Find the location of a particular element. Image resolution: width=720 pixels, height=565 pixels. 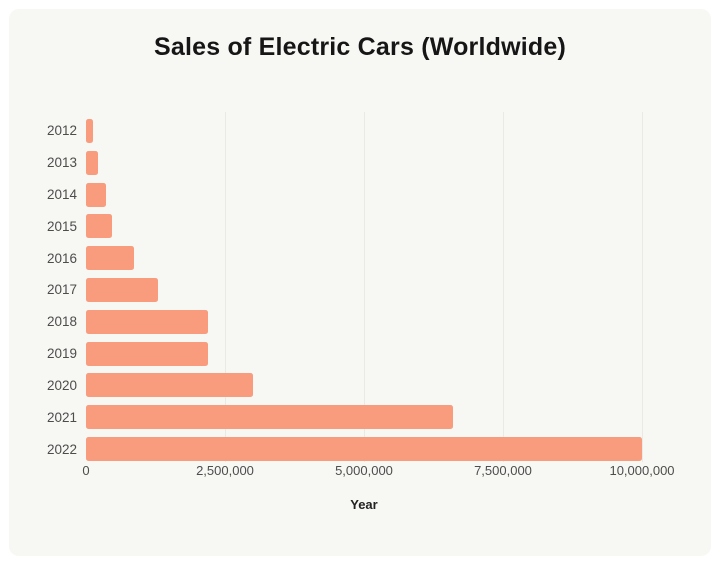

bar-2022 is located at coordinates (364, 449).